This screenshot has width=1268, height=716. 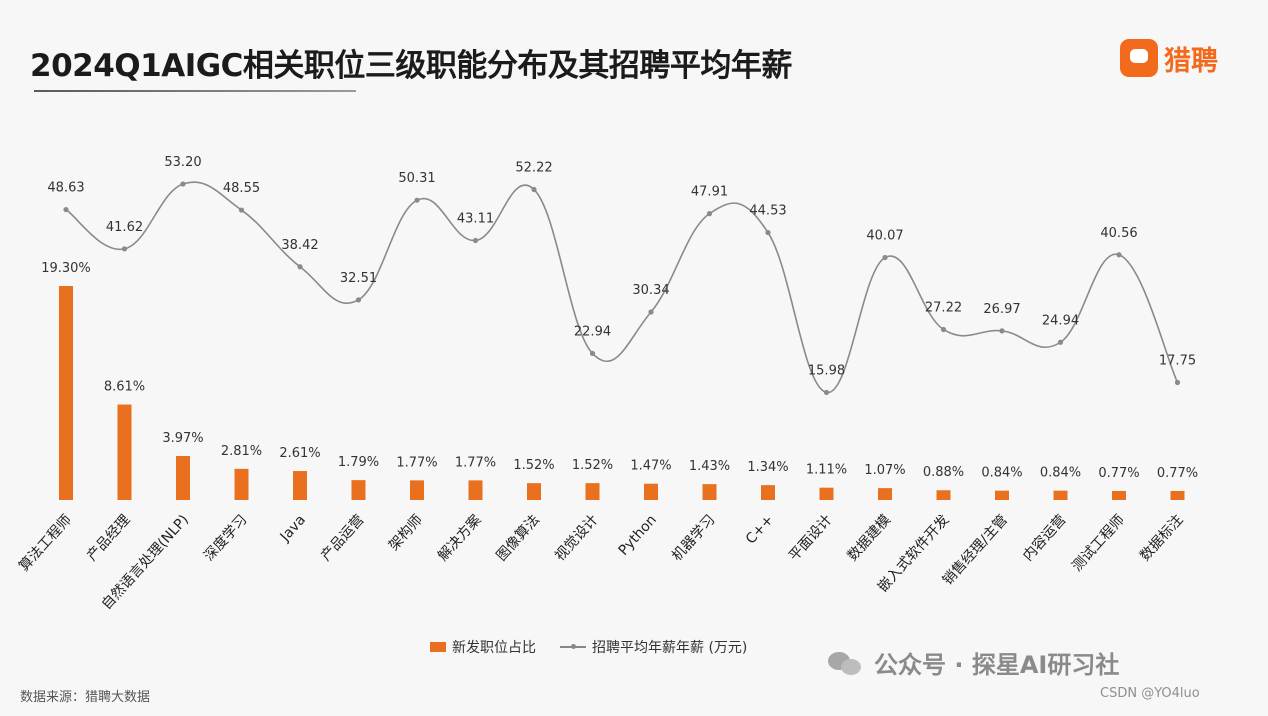 What do you see at coordinates (85, 697) in the screenshot?
I see `source-note: 数据来源：猎聘大数据` at bounding box center [85, 697].